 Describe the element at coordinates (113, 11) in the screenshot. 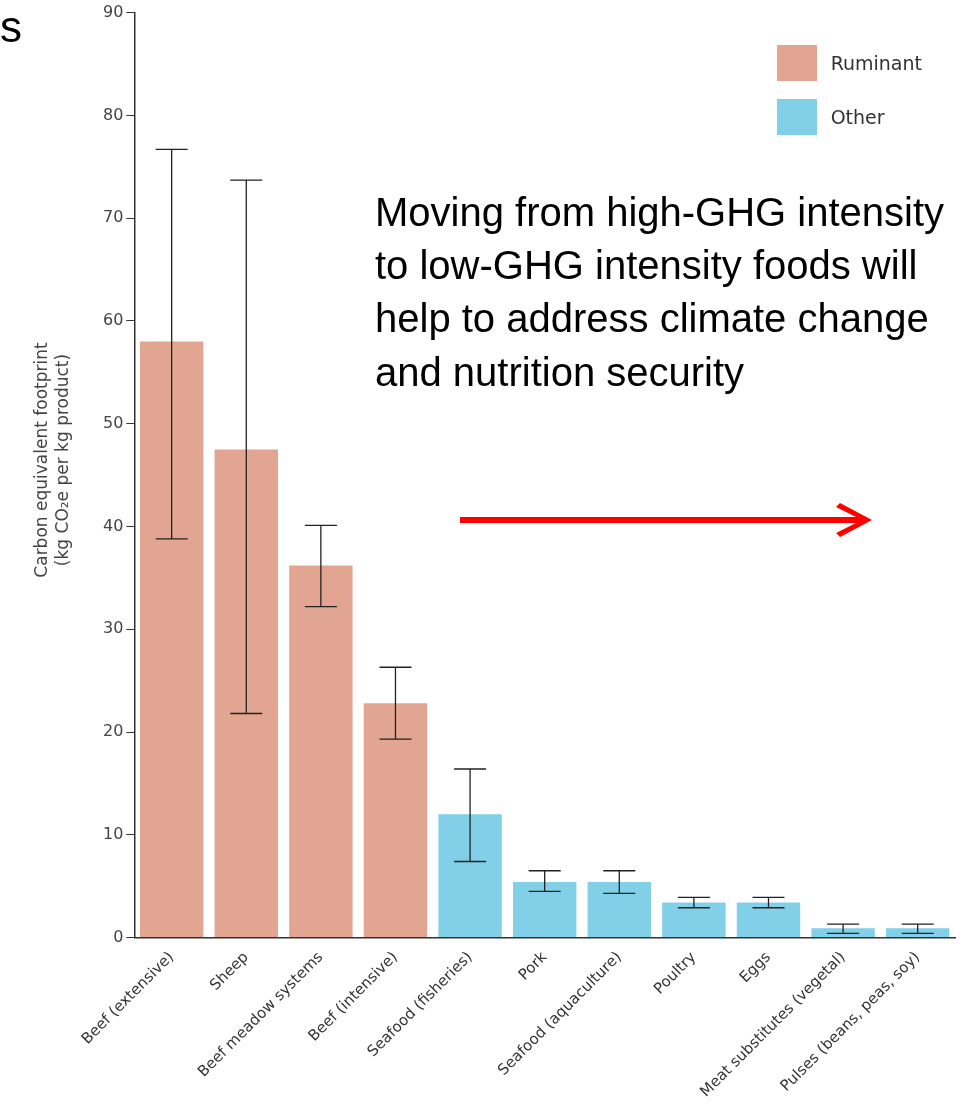

I see `y-tick-label: 90` at that location.